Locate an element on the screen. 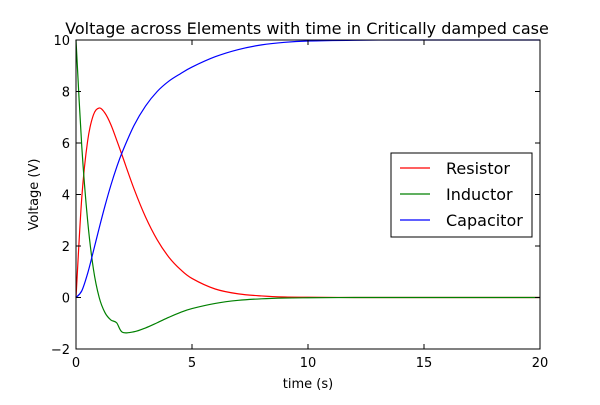 This screenshot has height=405, width=600. y-tick-label: 4 is located at coordinates (66, 196).